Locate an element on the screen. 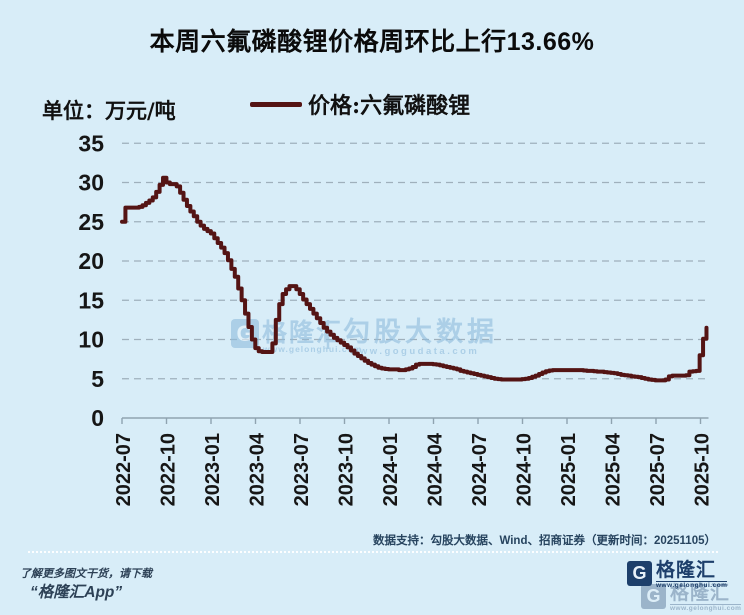 The image size is (744, 615). legend-label: 价格:六氟磷酸锂 is located at coordinates (389, 106).